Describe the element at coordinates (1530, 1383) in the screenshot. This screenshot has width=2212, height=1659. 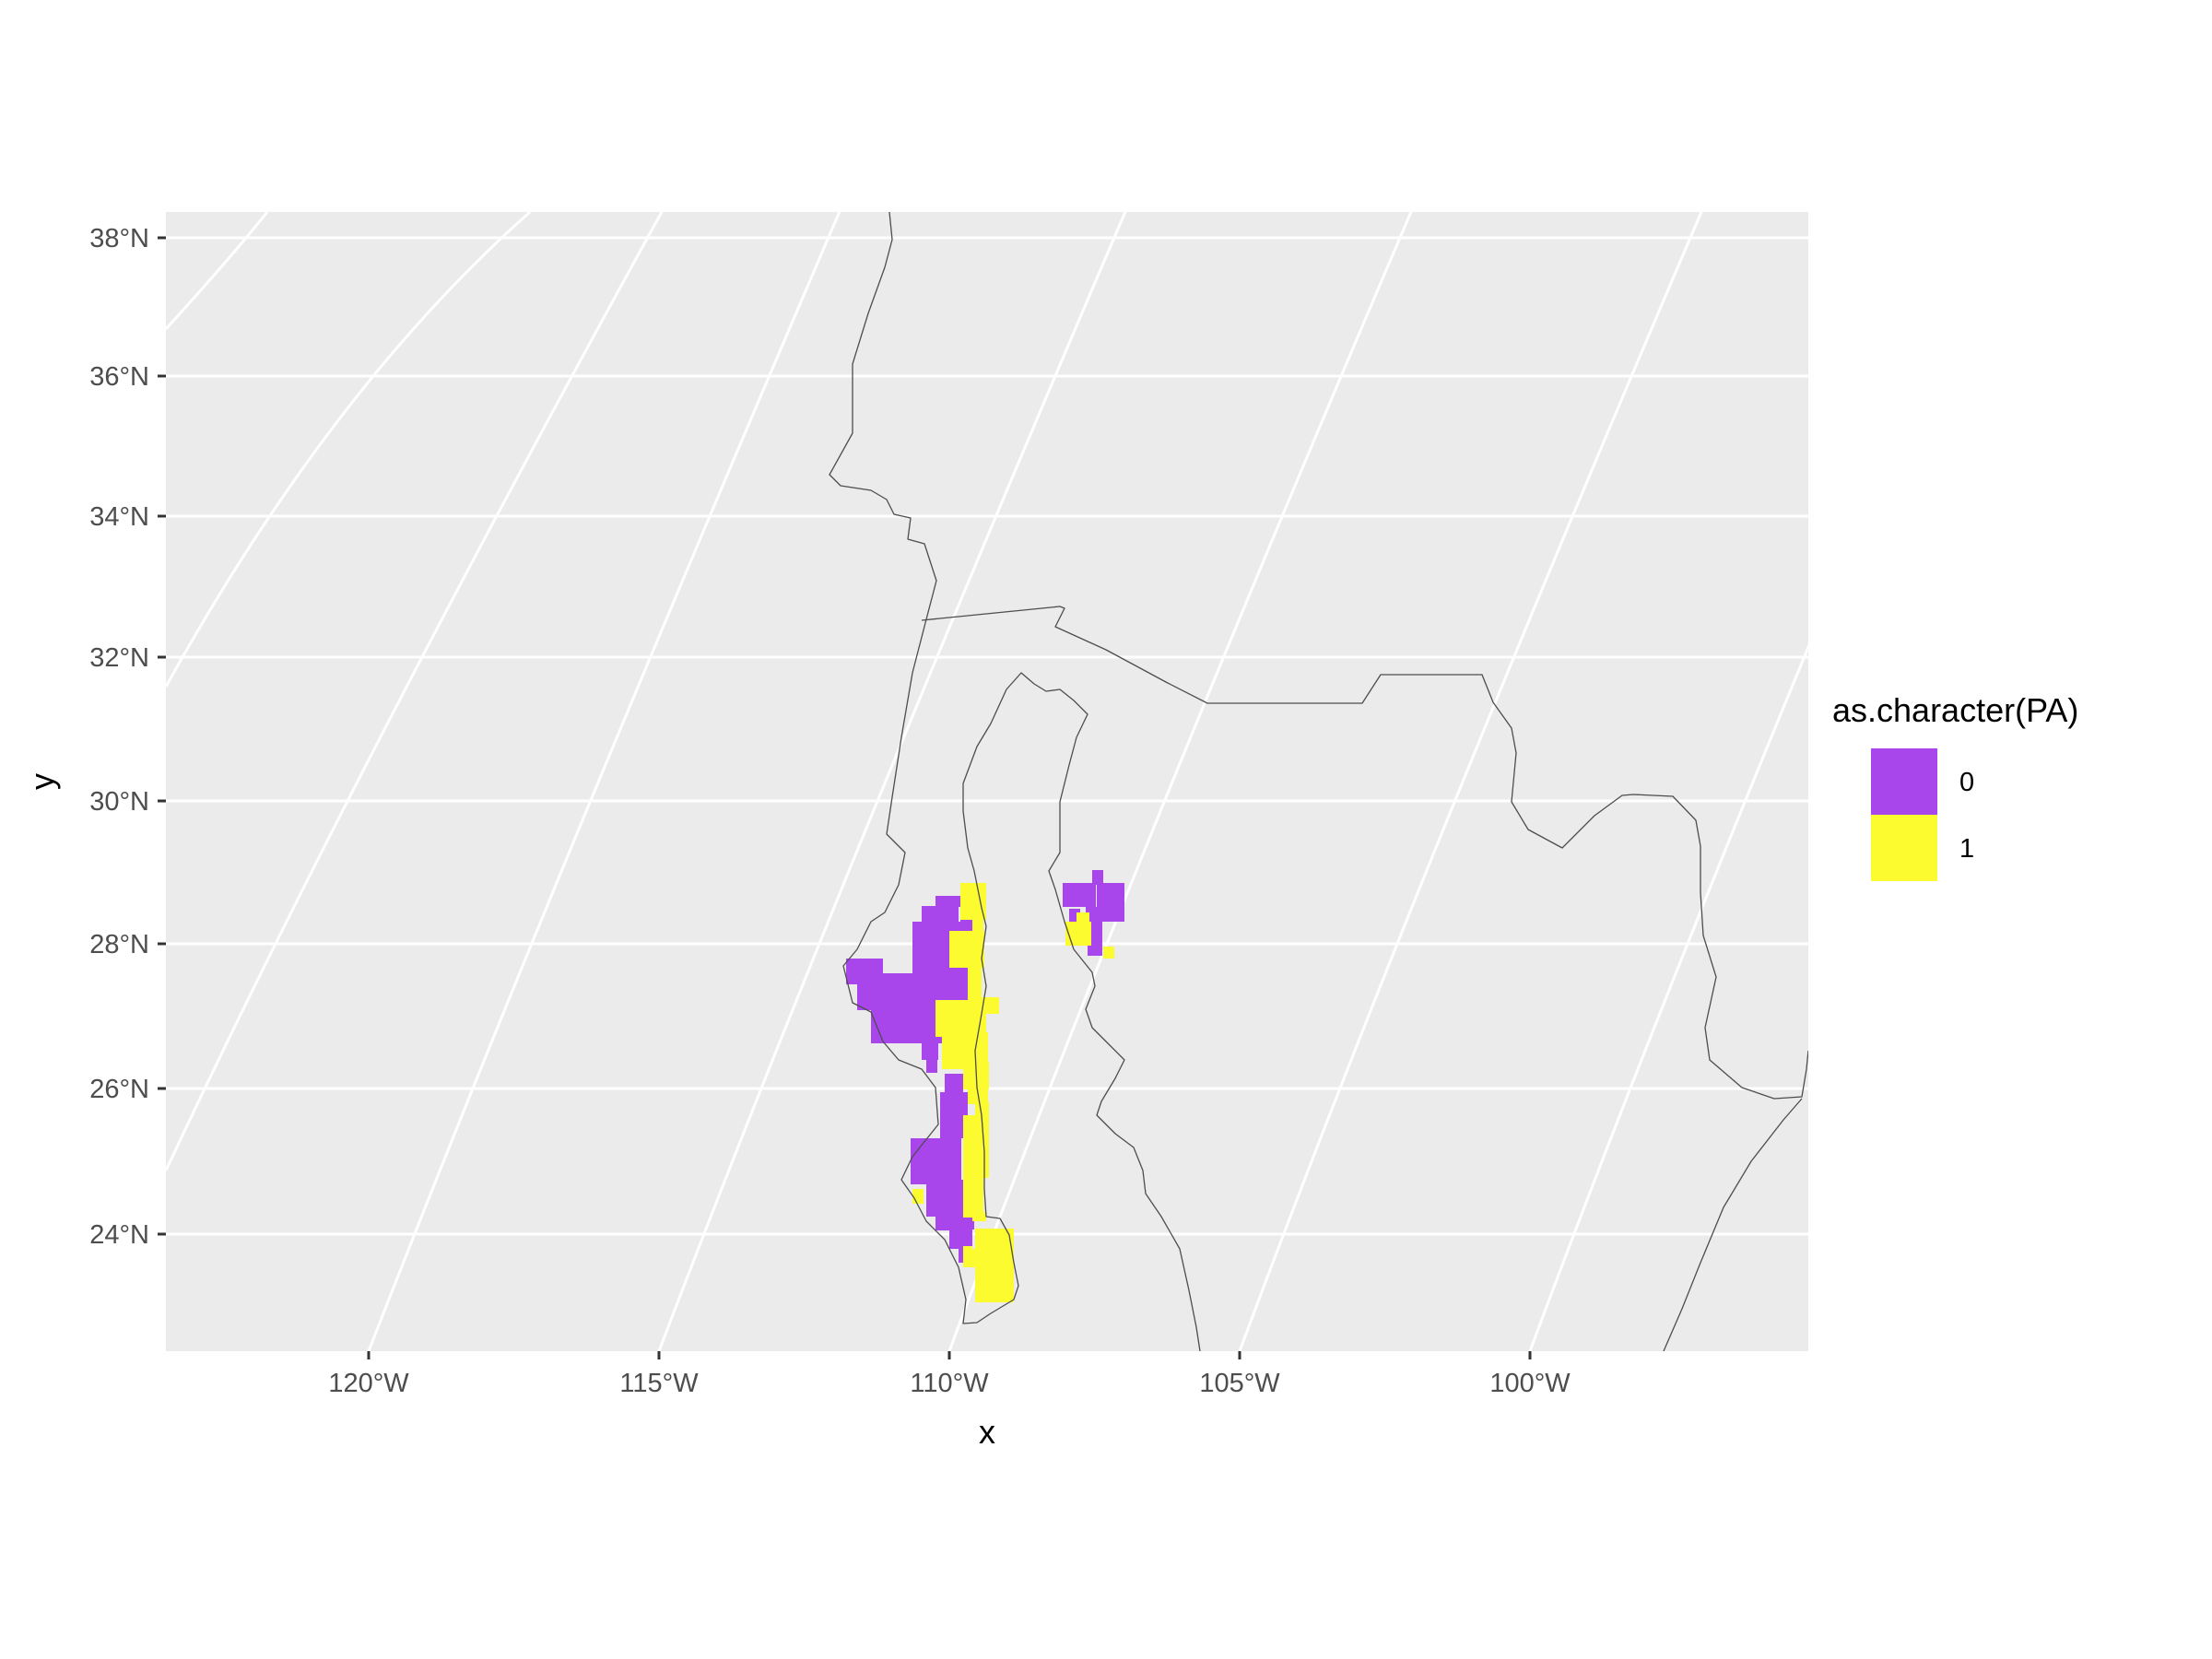
I see `x-tick-label: 100°W` at that location.